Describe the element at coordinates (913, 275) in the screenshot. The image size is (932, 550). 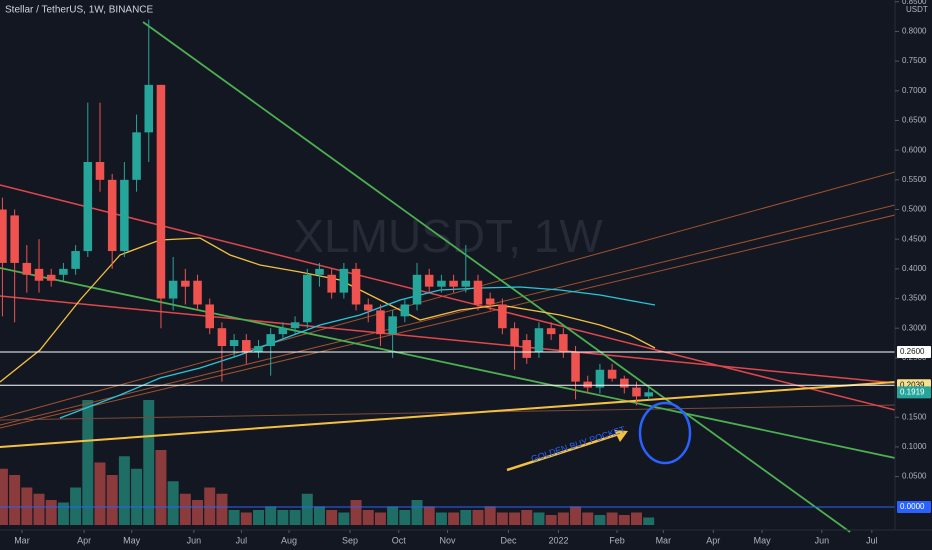
I see `price-axis` at that location.